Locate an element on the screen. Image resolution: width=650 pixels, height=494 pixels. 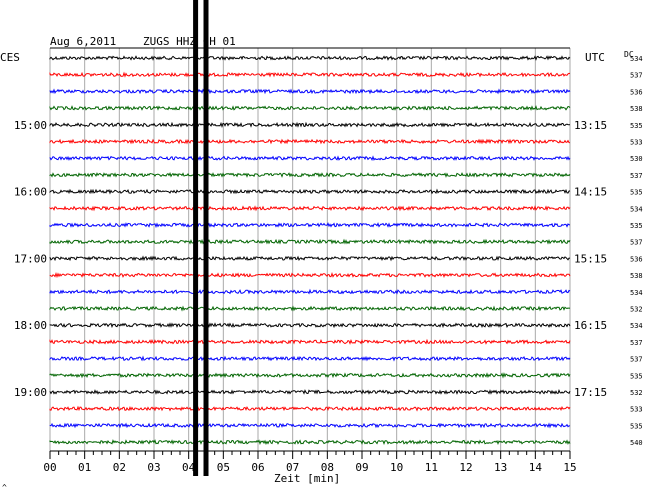
x-tick-label: 04 is located at coordinates (189, 467).